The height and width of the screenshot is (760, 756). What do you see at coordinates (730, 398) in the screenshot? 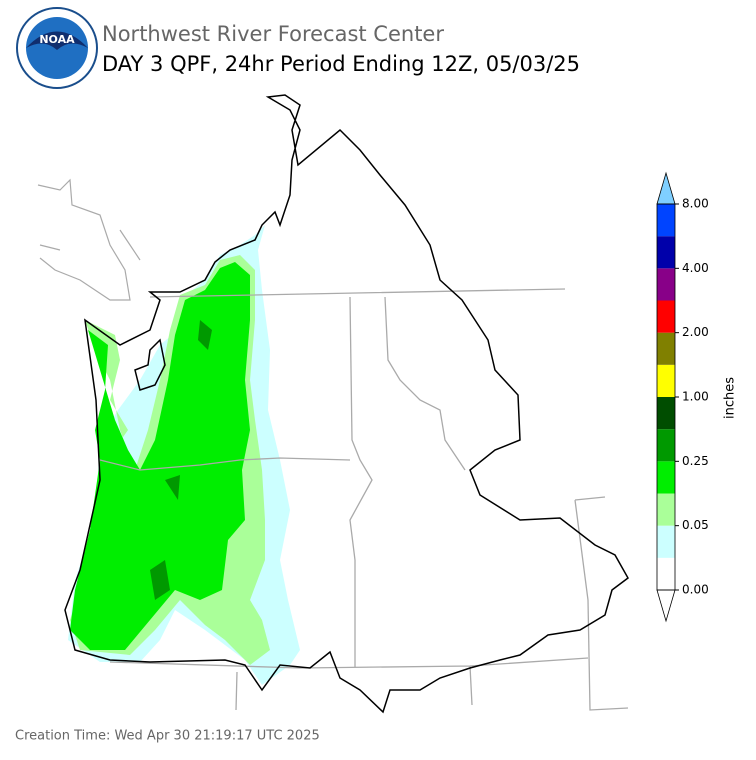
I see `colorbar-label: inches` at bounding box center [730, 398].